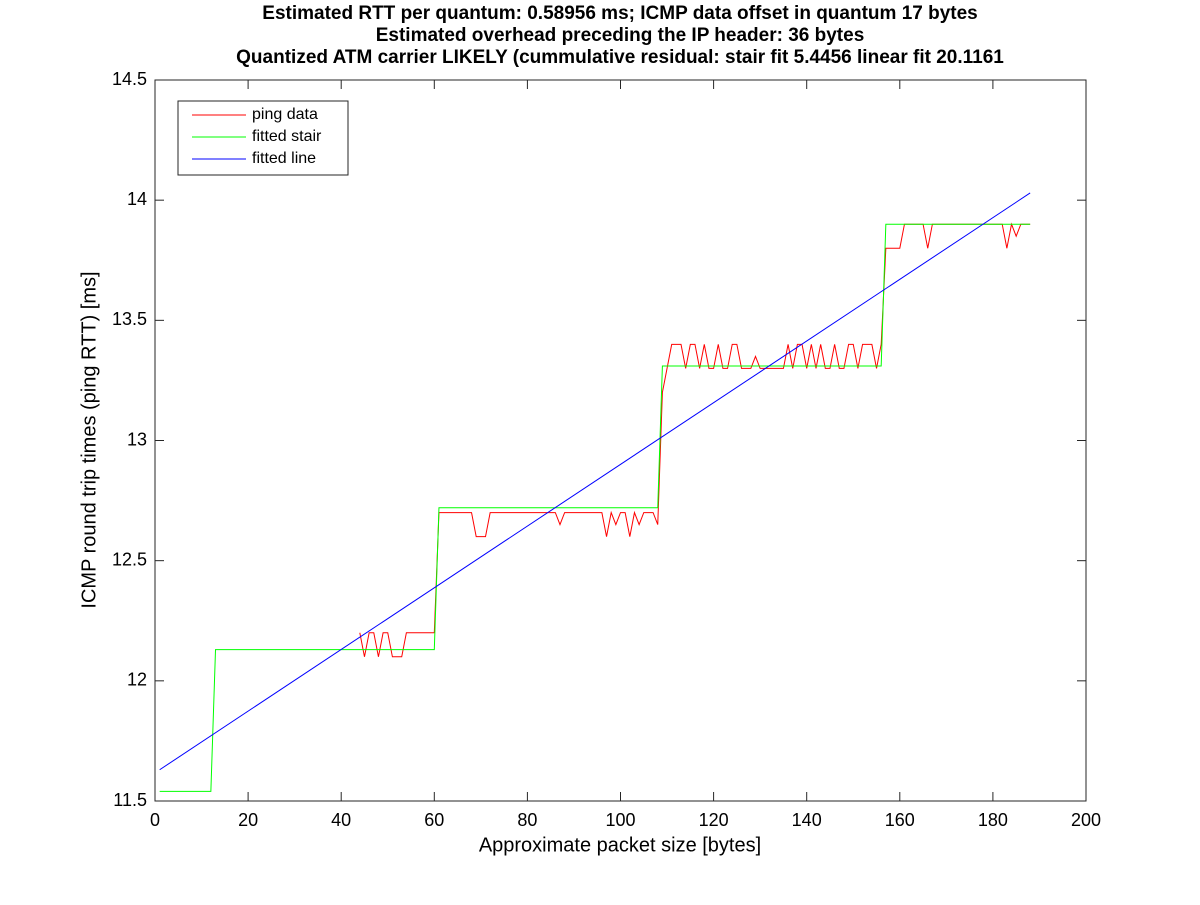  Describe the element at coordinates (807, 820) in the screenshot. I see `x-tick-label: 140` at that location.